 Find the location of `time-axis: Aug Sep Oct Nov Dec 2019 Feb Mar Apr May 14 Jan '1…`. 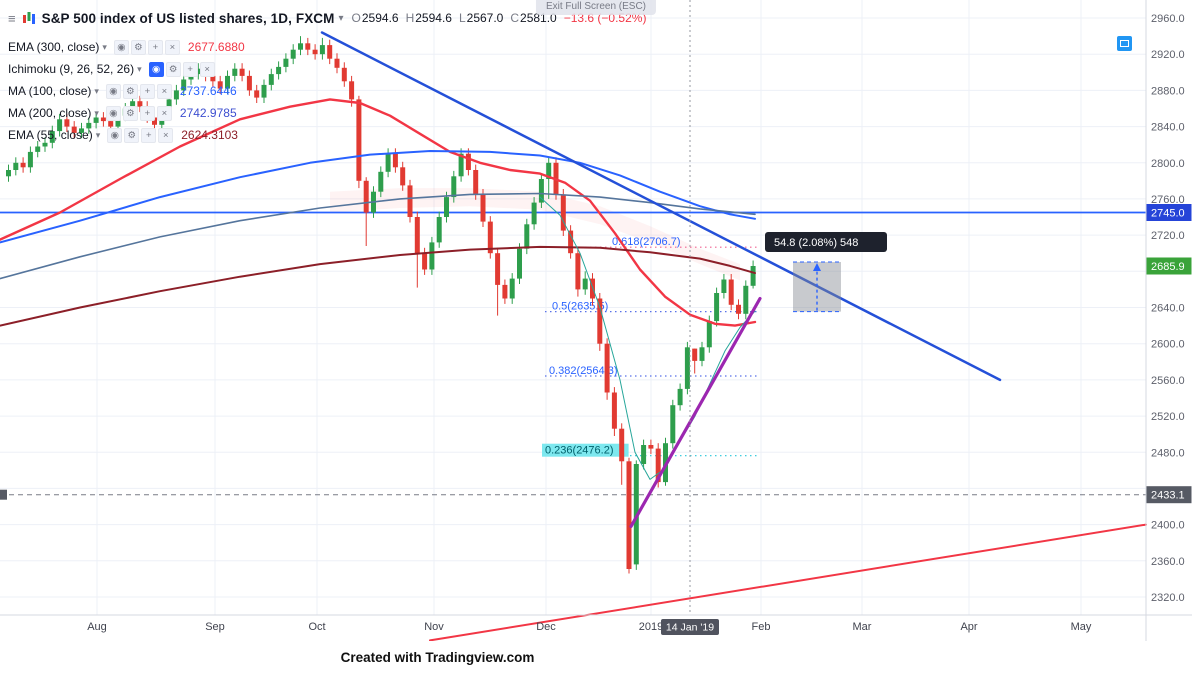

time-axis: Aug Sep Oct Nov Dec 2019 Feb Mar Apr May 14 Jan '1… is located at coordinates (589, 627).